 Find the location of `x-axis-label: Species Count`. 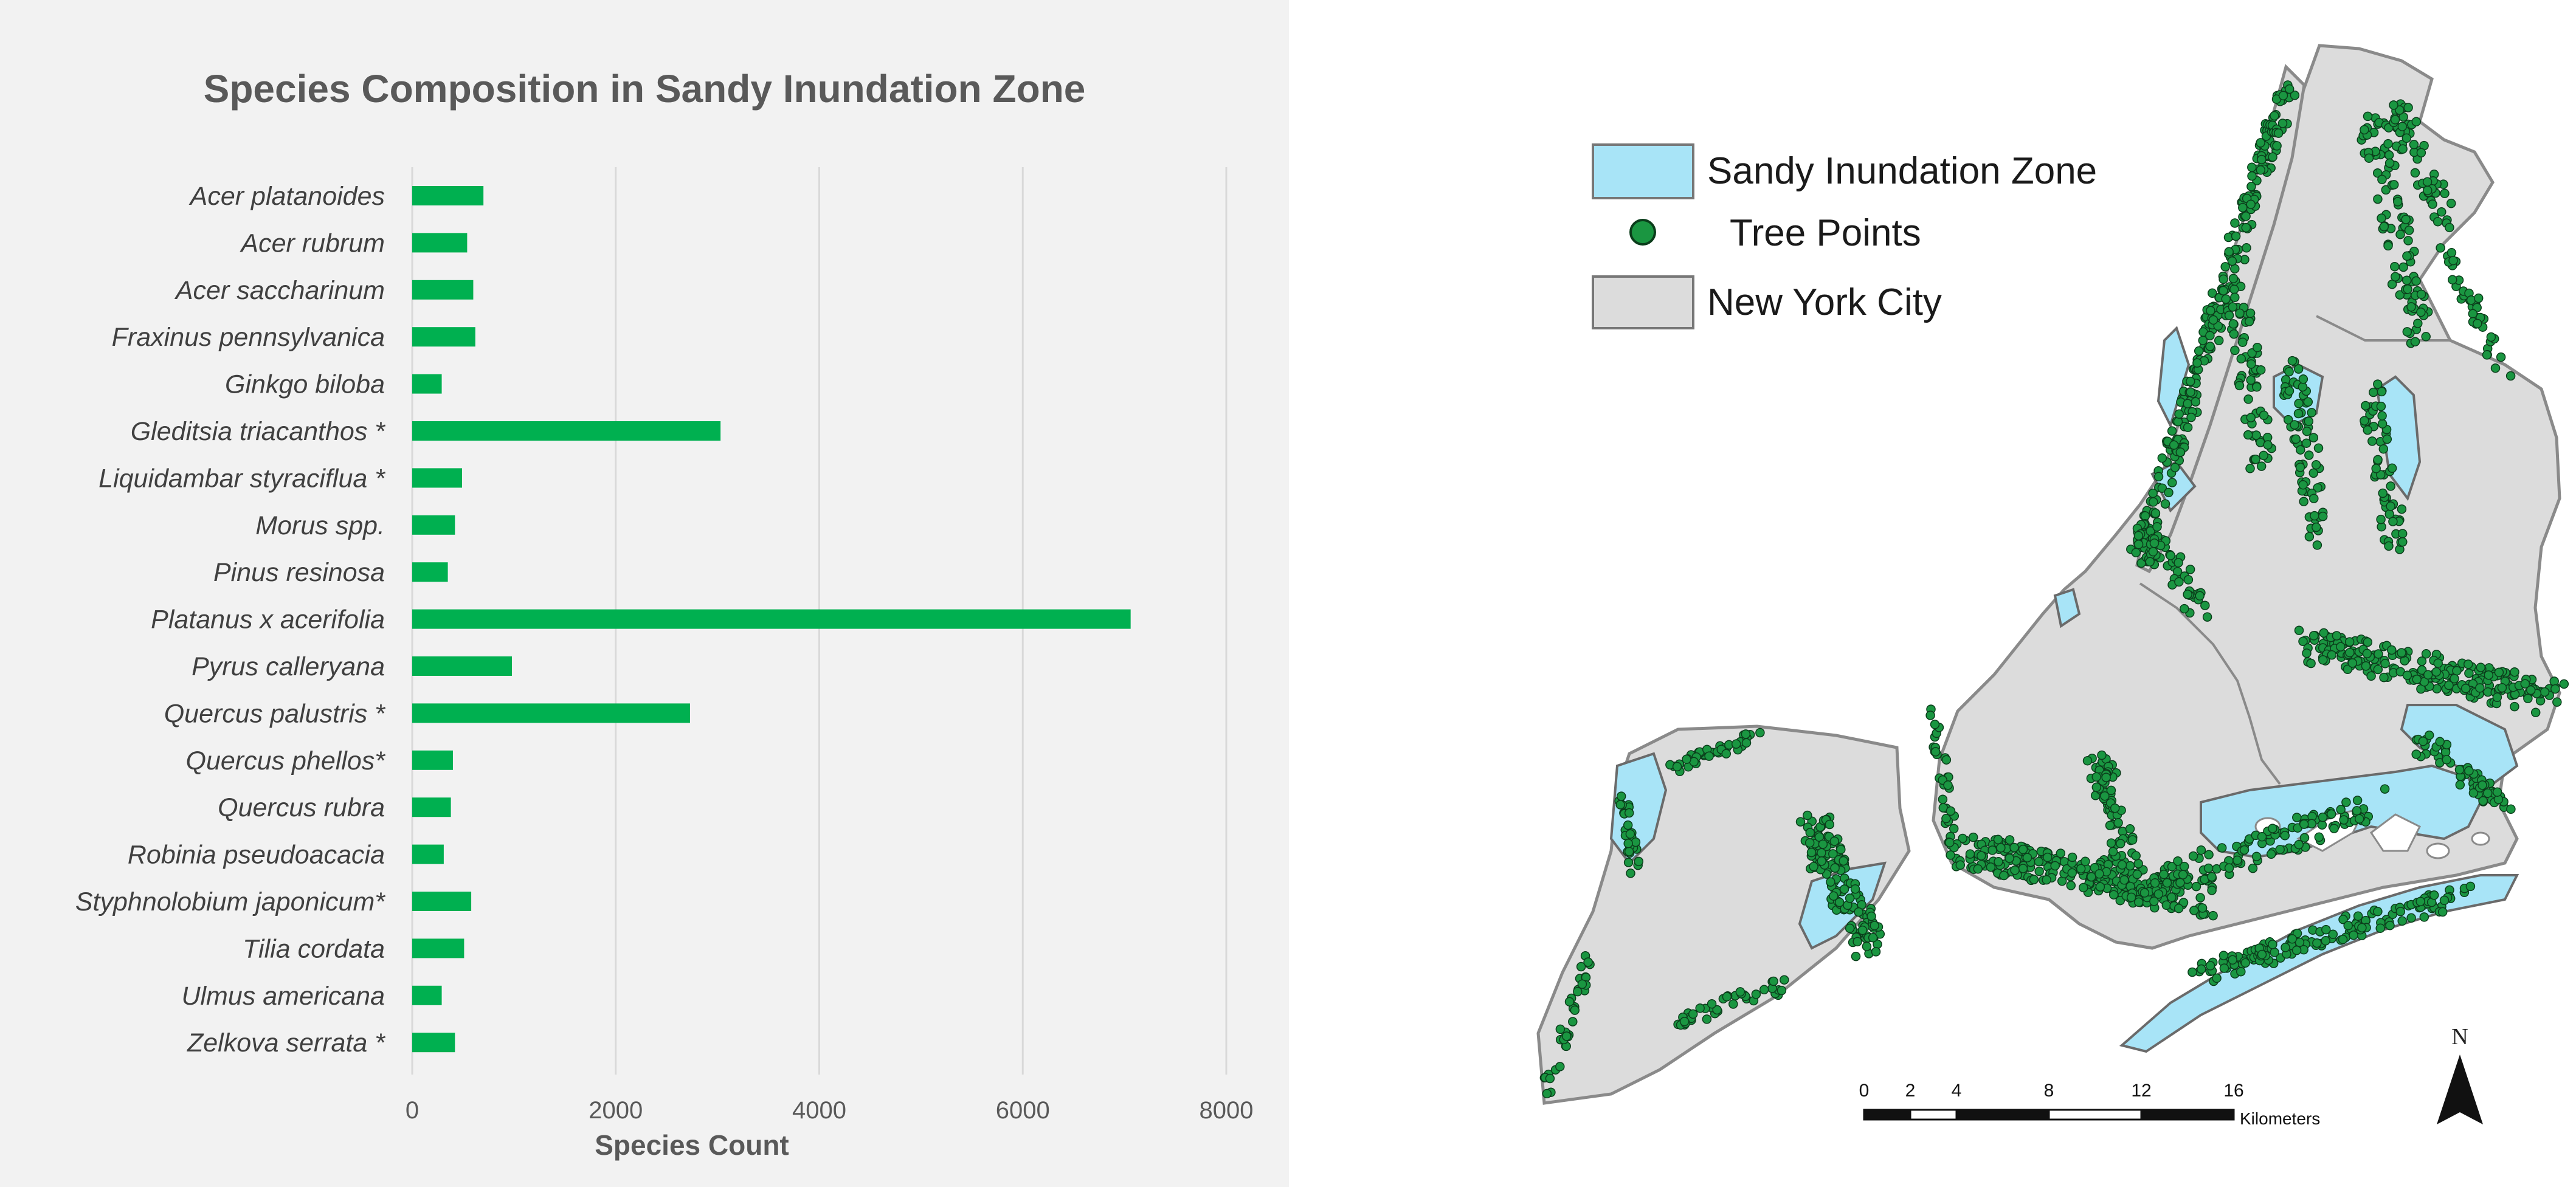

x-axis-label: Species Count is located at coordinates (692, 1145).